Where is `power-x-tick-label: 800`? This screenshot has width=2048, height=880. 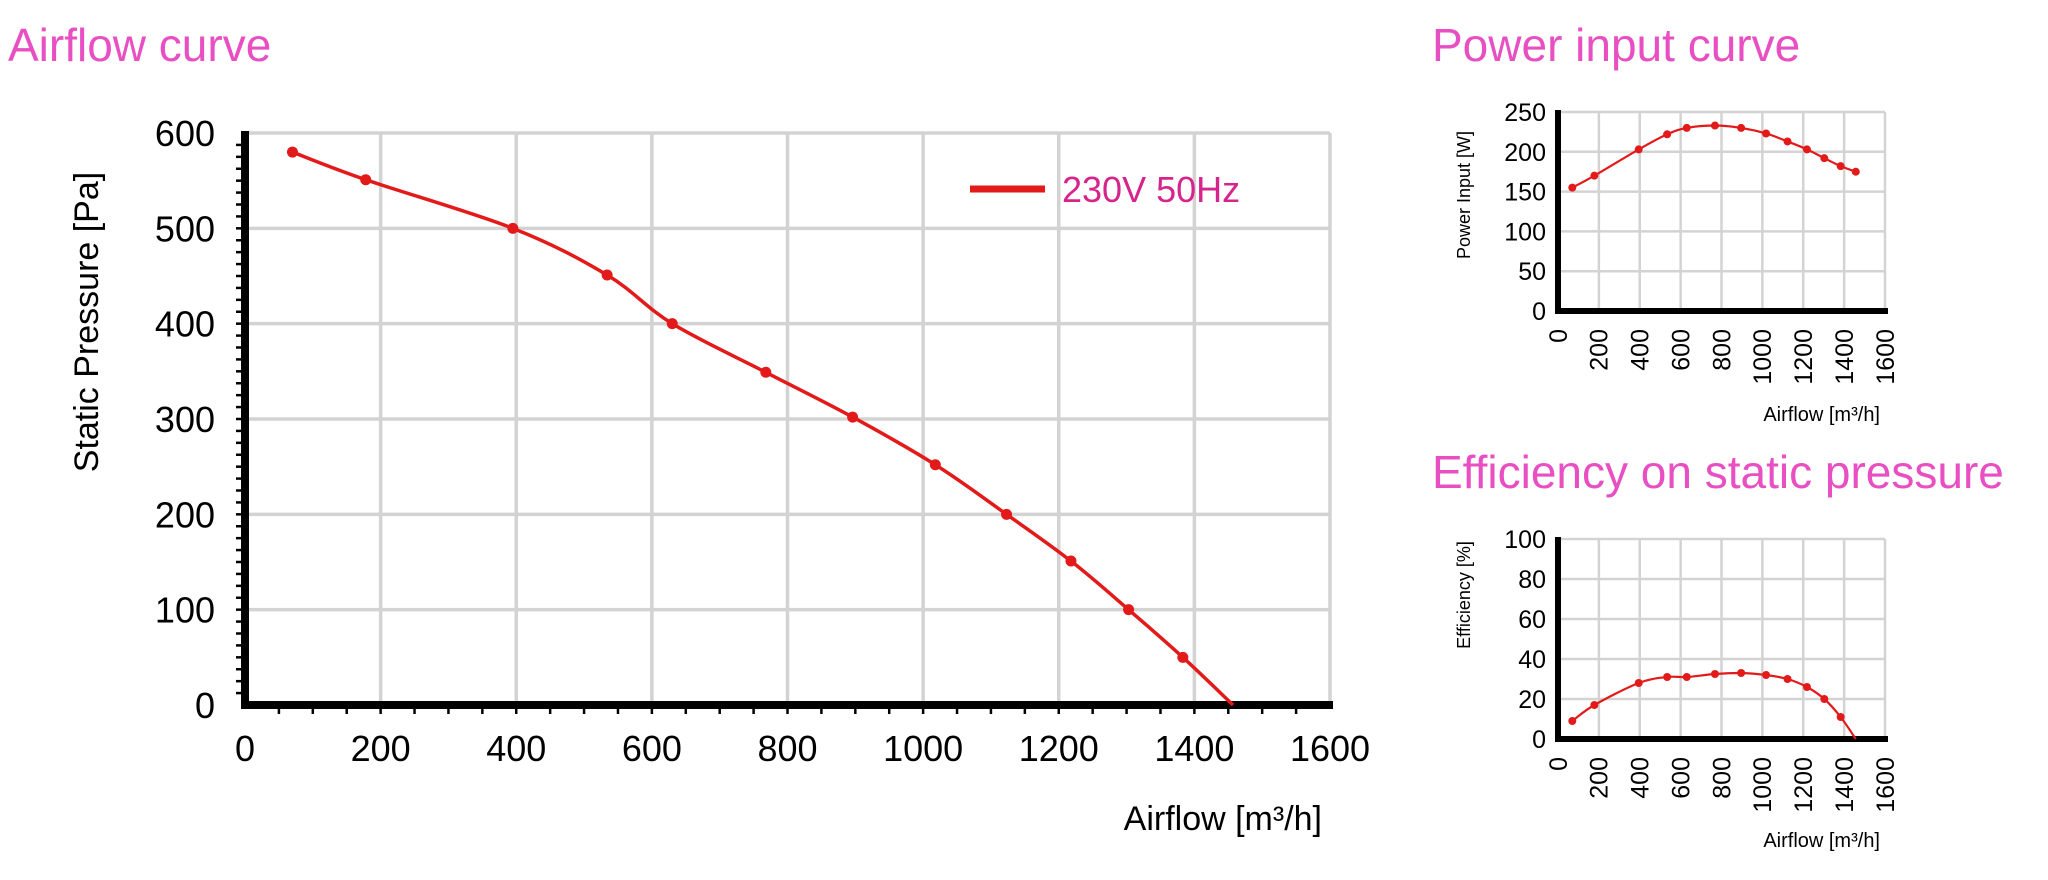
power-x-tick-label: 800 is located at coordinates (1722, 350).